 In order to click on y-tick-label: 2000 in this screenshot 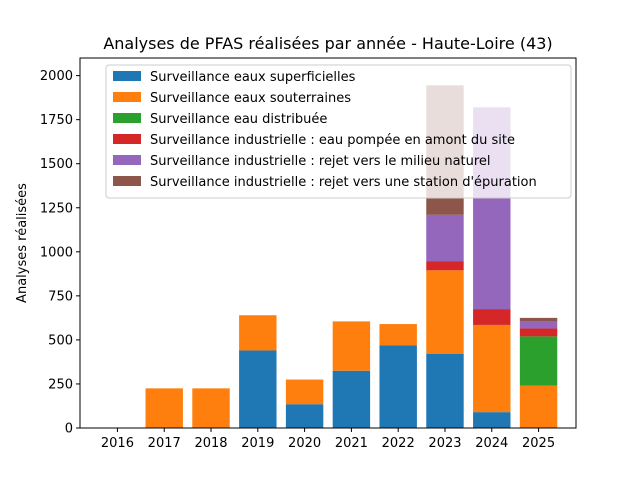, I will do `click(56, 76)`.